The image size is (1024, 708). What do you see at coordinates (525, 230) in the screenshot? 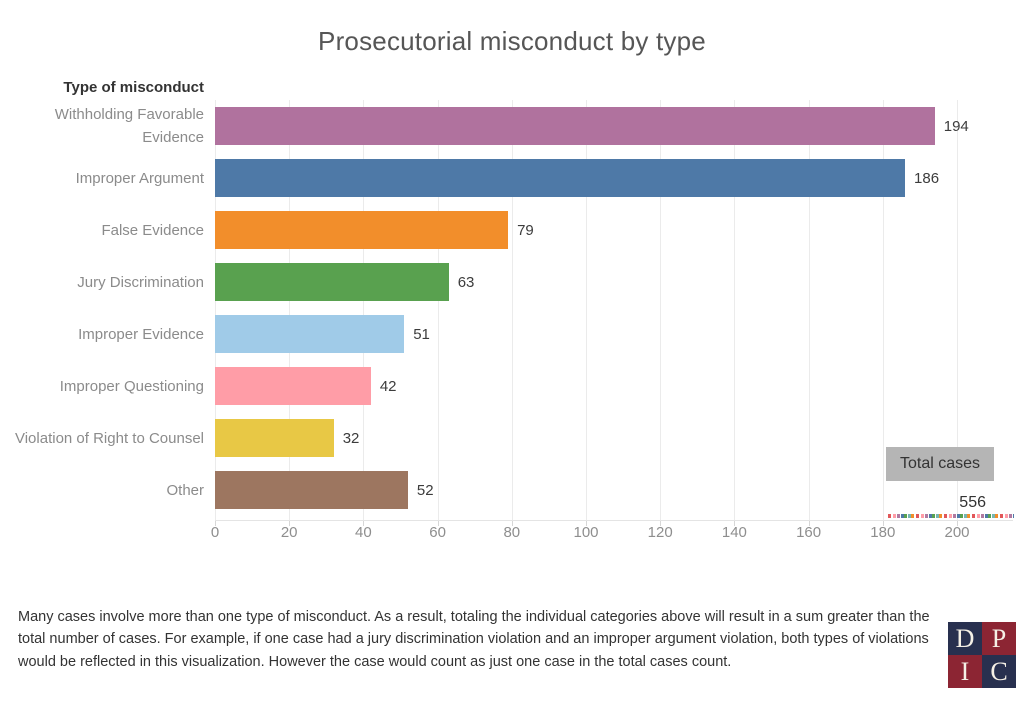
I see `value-label: 79` at bounding box center [525, 230].